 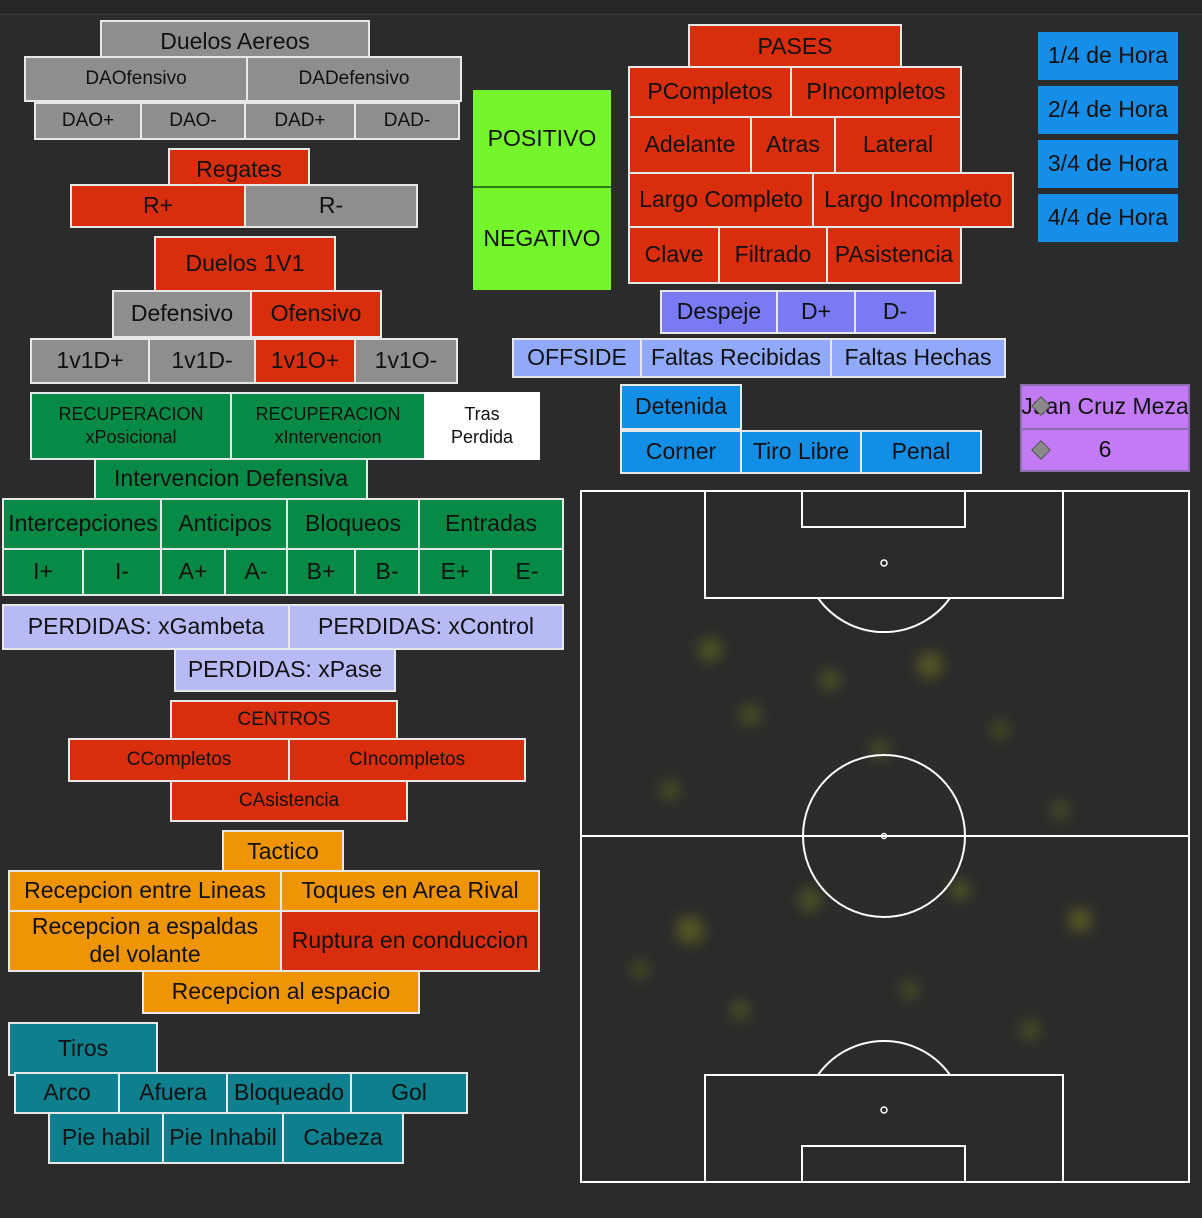 I want to click on player-number: 6, so click(x=1105, y=449).